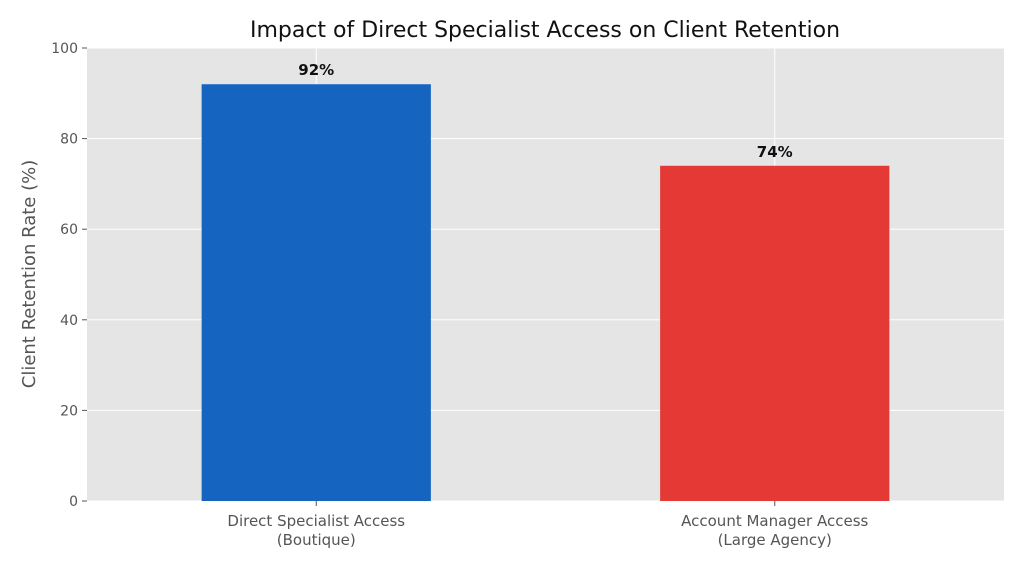 This screenshot has width=1024, height=569. I want to click on y-tick-label: 100, so click(64, 49).